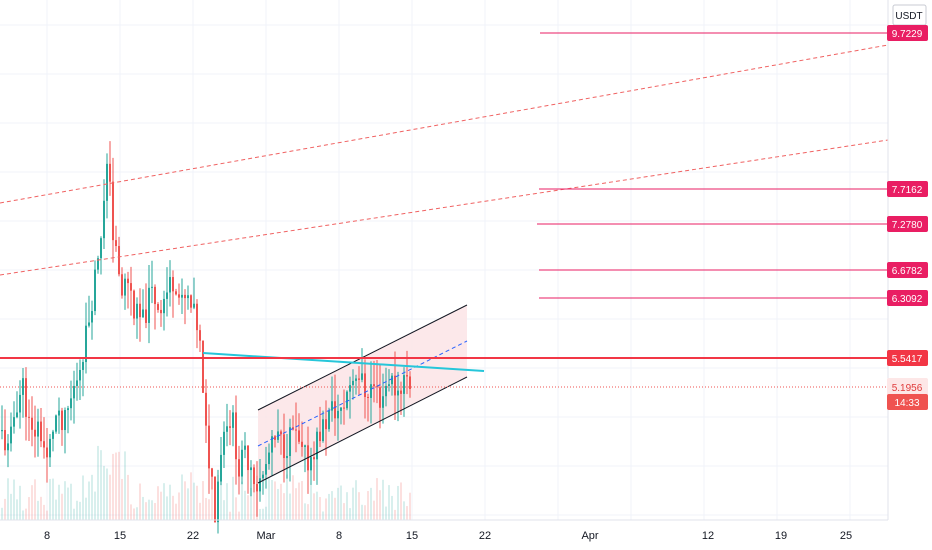  Describe the element at coordinates (907, 225) in the screenshot. I see `svg-text: 7.2780` at that location.